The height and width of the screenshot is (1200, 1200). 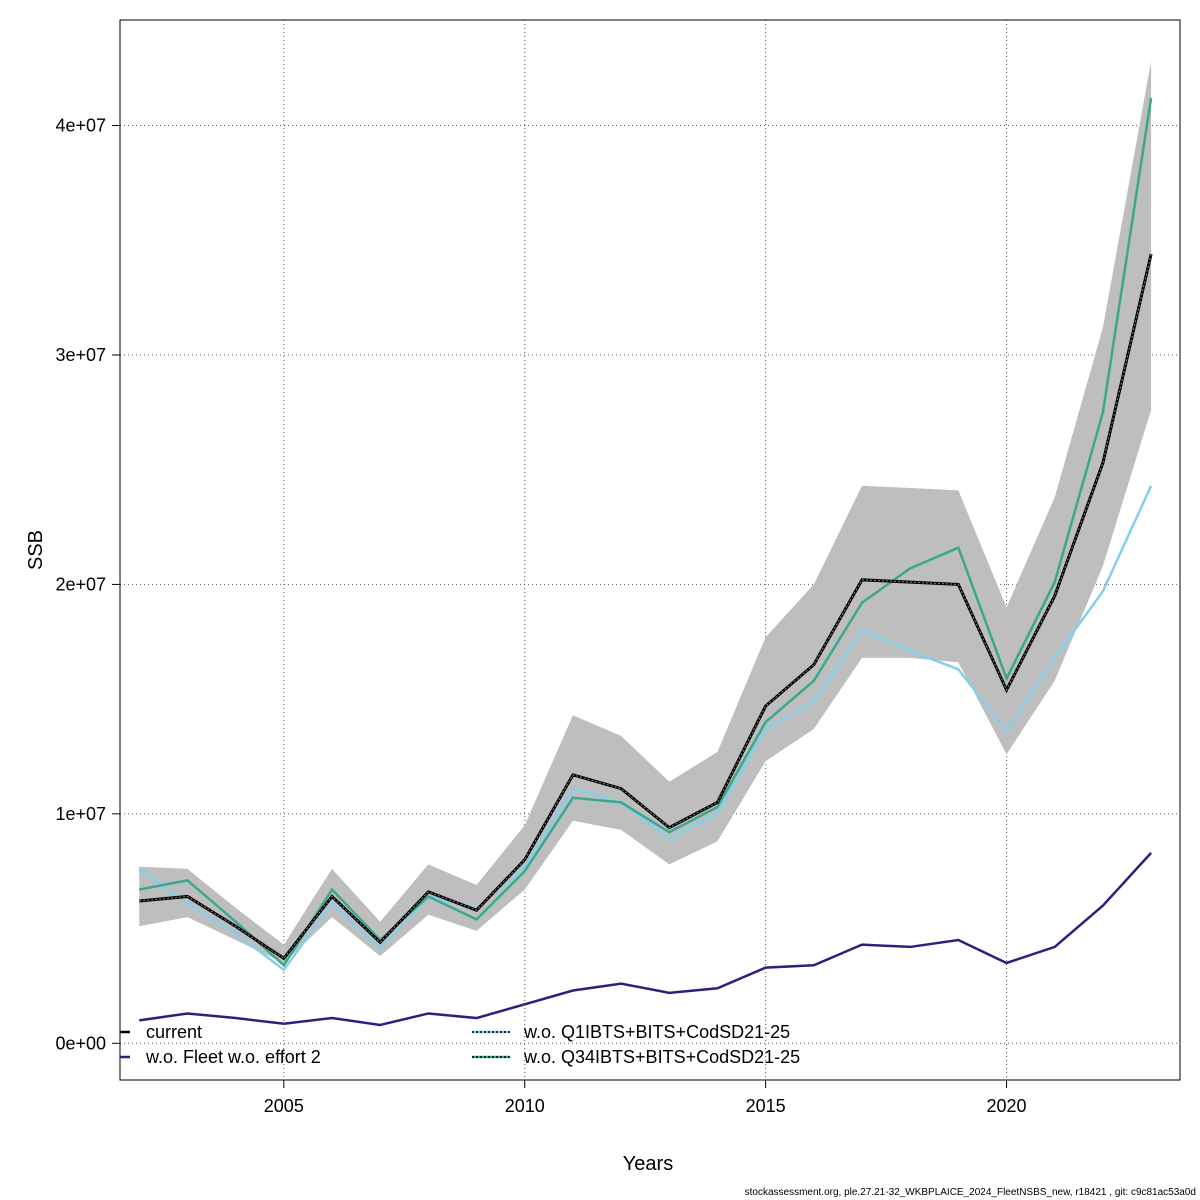 I want to click on legend-label: w.o. Q1IBTS+BITS+CodSD21-25, so click(x=656, y=1032).